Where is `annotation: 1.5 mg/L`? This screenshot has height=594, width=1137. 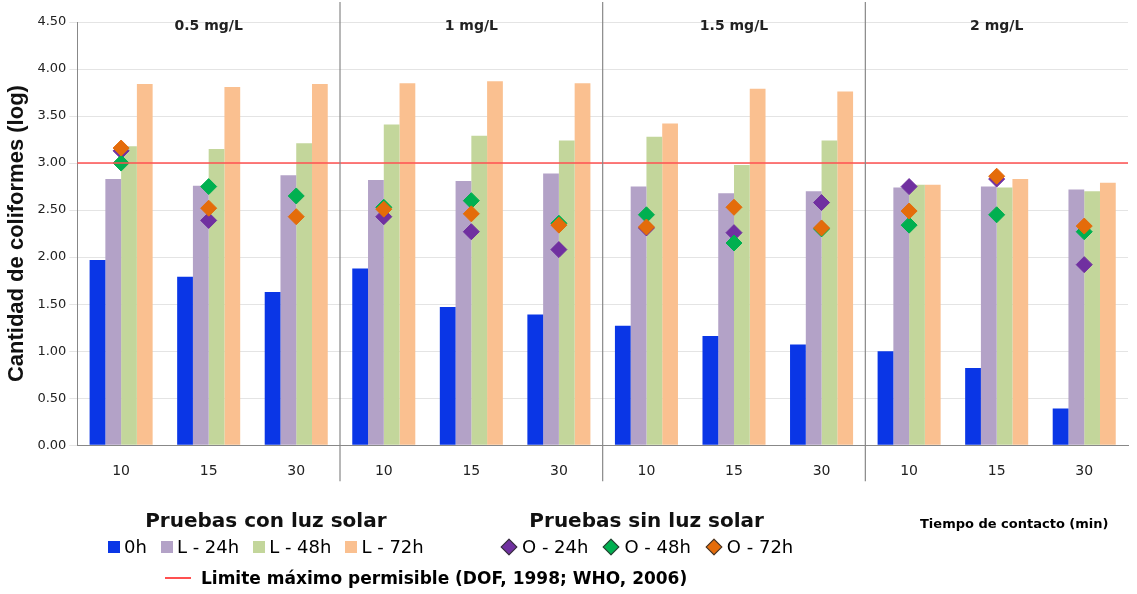 annotation: 1.5 mg/L is located at coordinates (734, 24).